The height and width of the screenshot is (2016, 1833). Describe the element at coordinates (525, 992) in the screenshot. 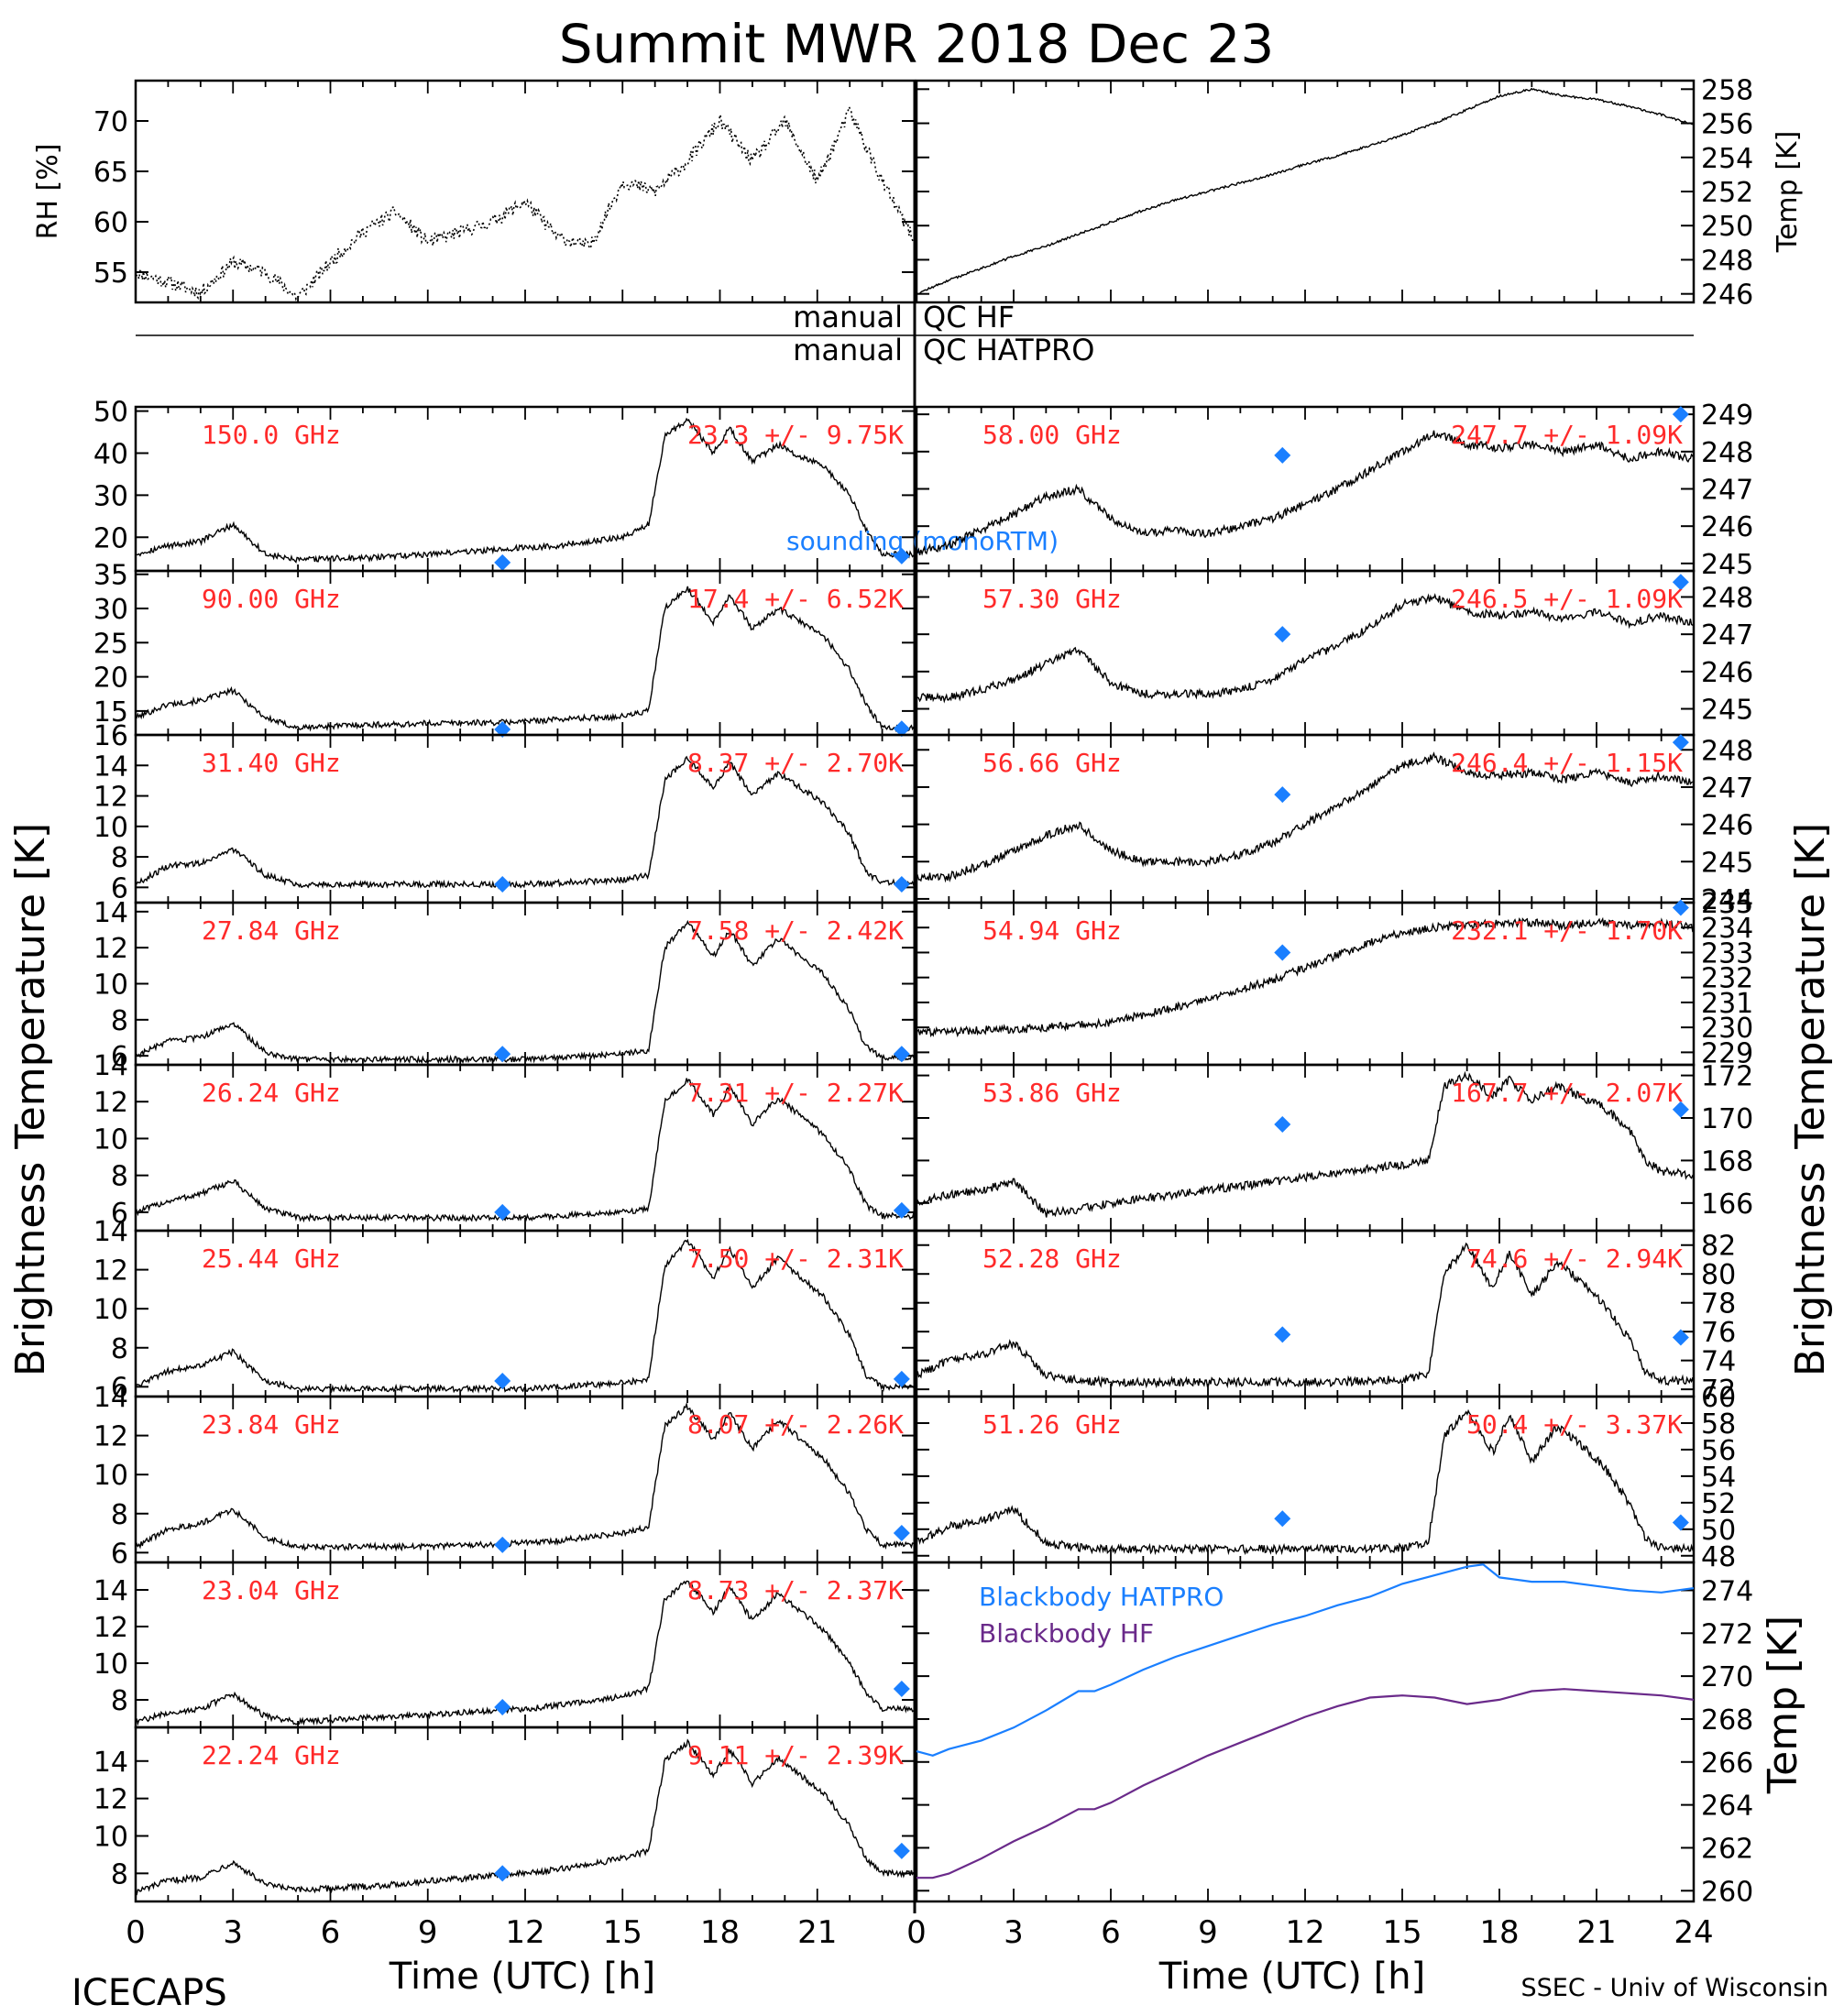

I see `trace-ch_27.84` at that location.